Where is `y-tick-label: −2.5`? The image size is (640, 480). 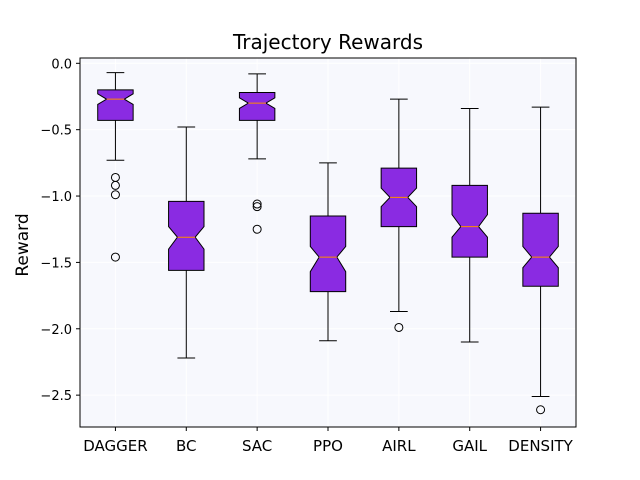 y-tick-label: −2.5 is located at coordinates (56, 396).